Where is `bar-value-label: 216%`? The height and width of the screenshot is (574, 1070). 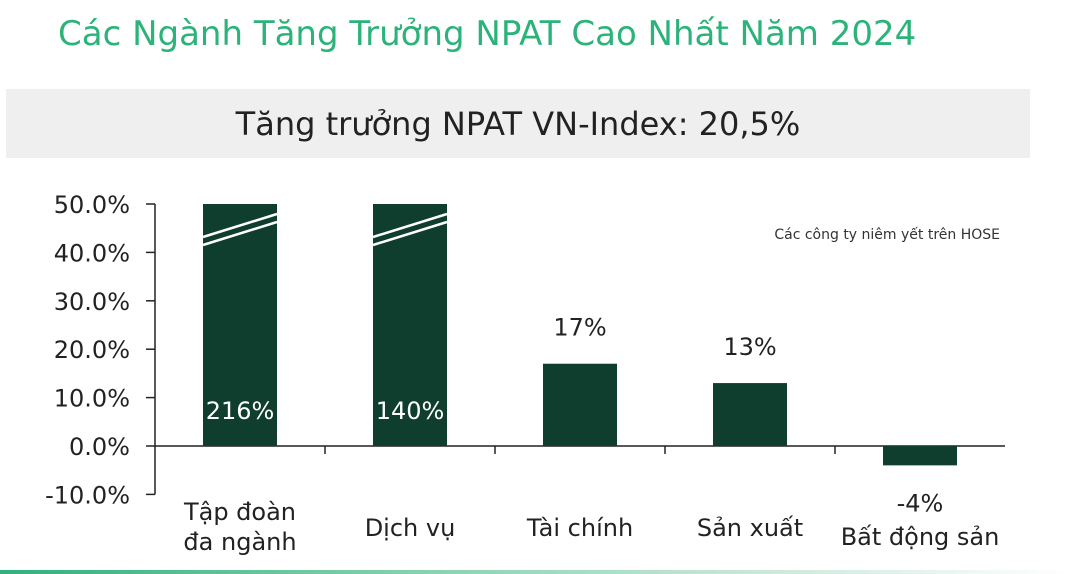
bar-value-label: 216% is located at coordinates (240, 411).